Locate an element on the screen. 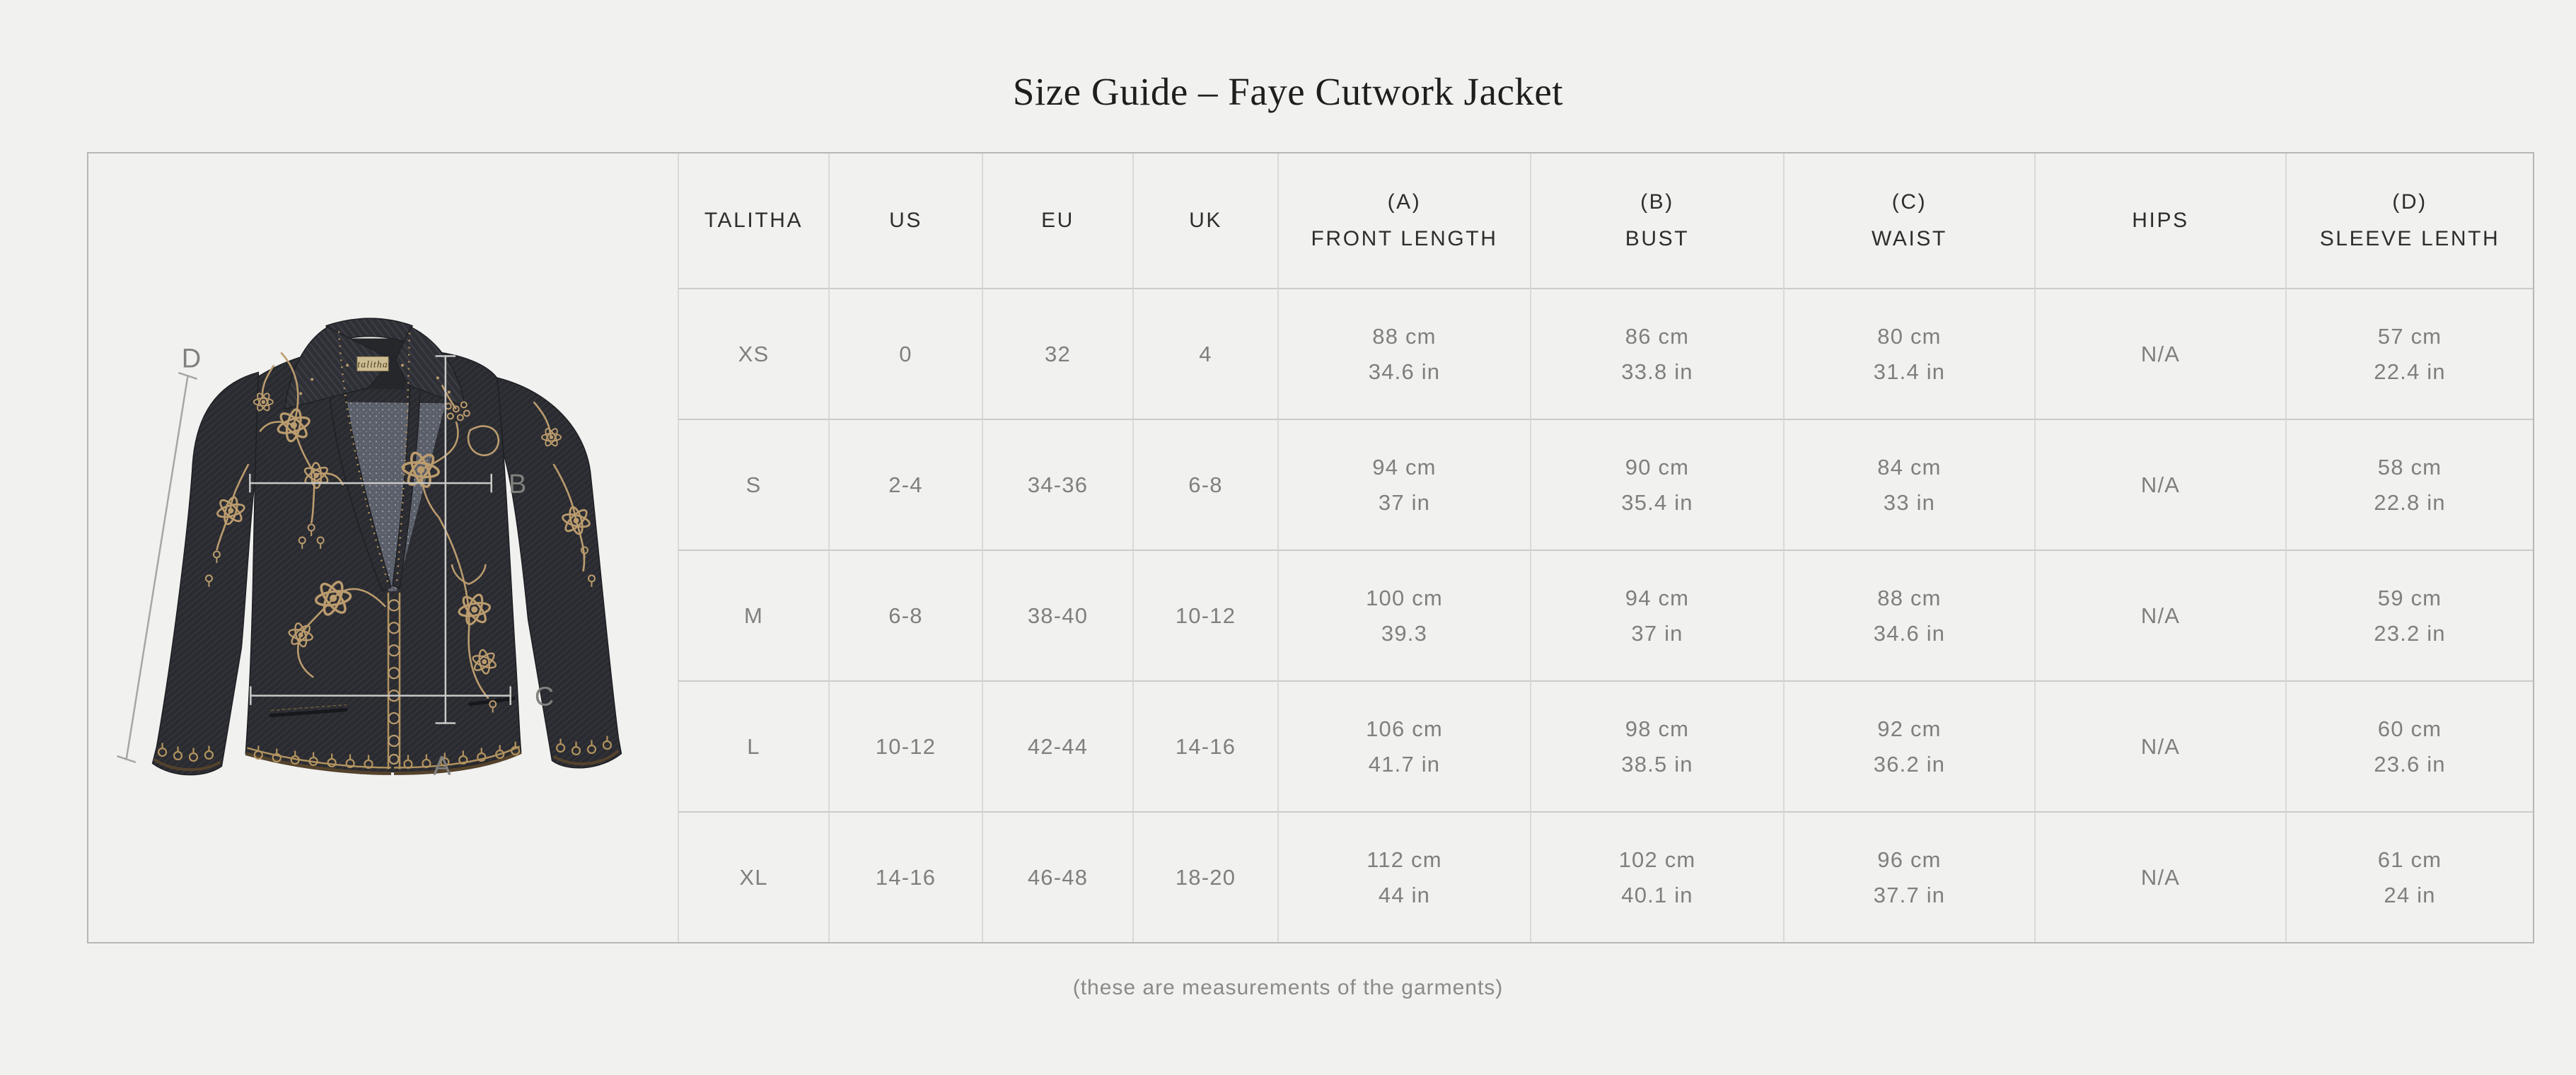  size-cell: 59 cm 23.2 in is located at coordinates (2409, 615).